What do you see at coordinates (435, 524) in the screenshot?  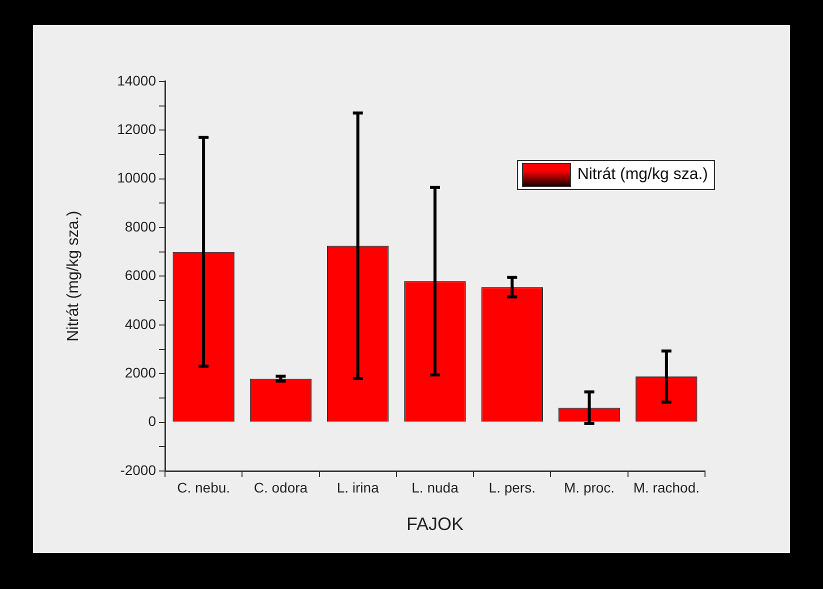 I see `x-axis-title: FAJOK` at bounding box center [435, 524].